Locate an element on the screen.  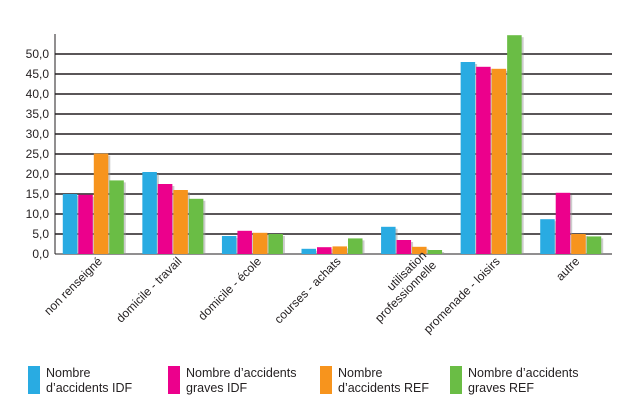
legend-label: Nombre d’accidents graves REF is located at coordinates (523, 380).